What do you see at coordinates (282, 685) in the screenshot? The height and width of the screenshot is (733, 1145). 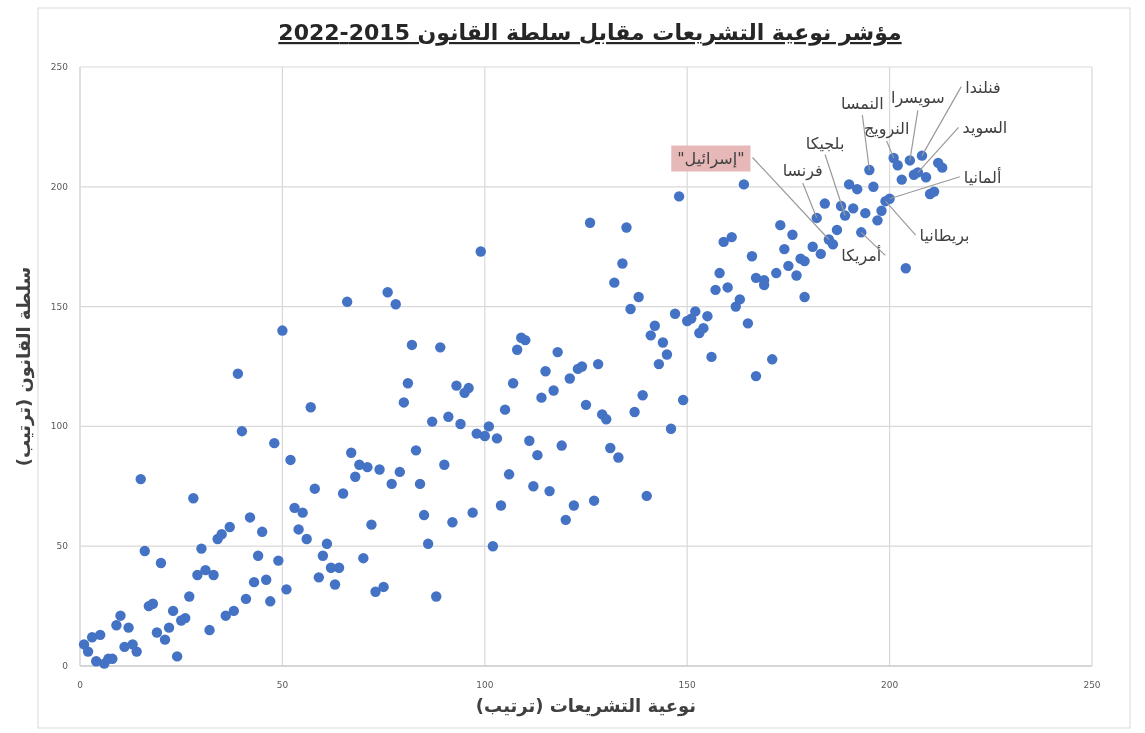 I see `x-tick-label: 50` at bounding box center [282, 685].